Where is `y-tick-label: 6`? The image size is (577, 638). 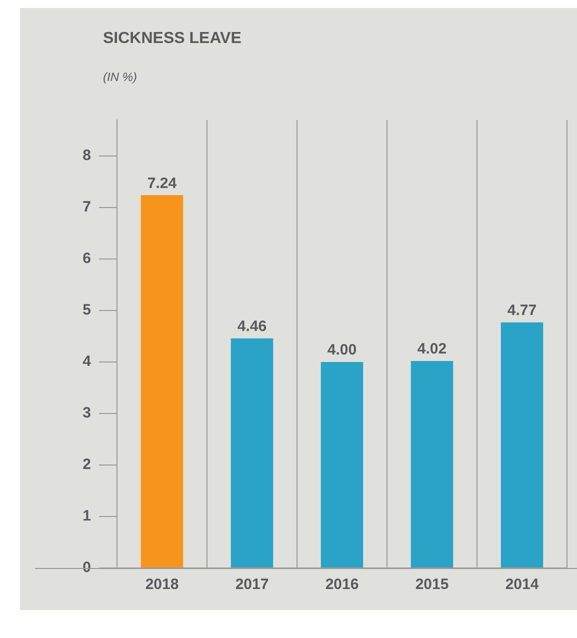
y-tick-label: 6 is located at coordinates (86, 259).